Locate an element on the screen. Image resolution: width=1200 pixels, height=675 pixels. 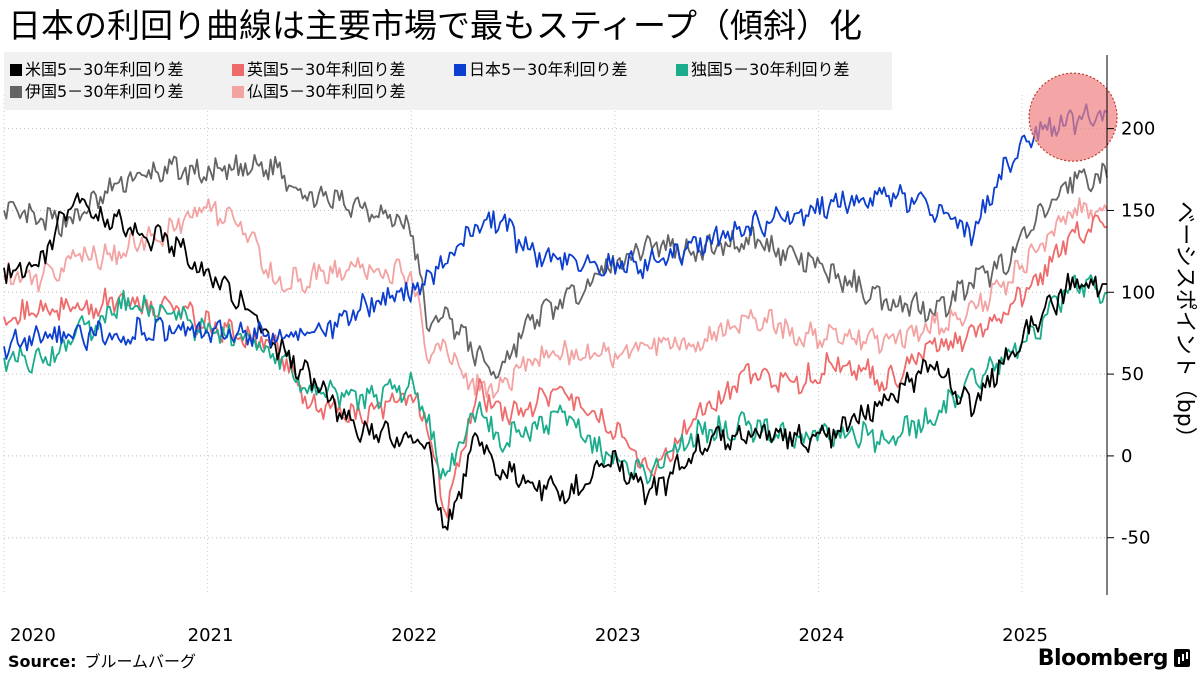
legend-label: 米国5－30年利回り差 is located at coordinates (104, 69).